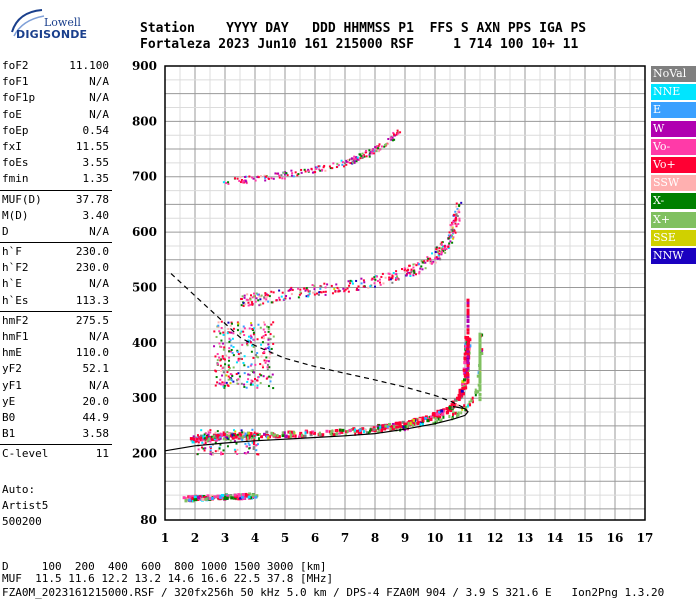 Image resolution: width=700 pixels, height=600 pixels. Describe the element at coordinates (144, 177) in the screenshot. I see `y-tick-label: 700` at that location.